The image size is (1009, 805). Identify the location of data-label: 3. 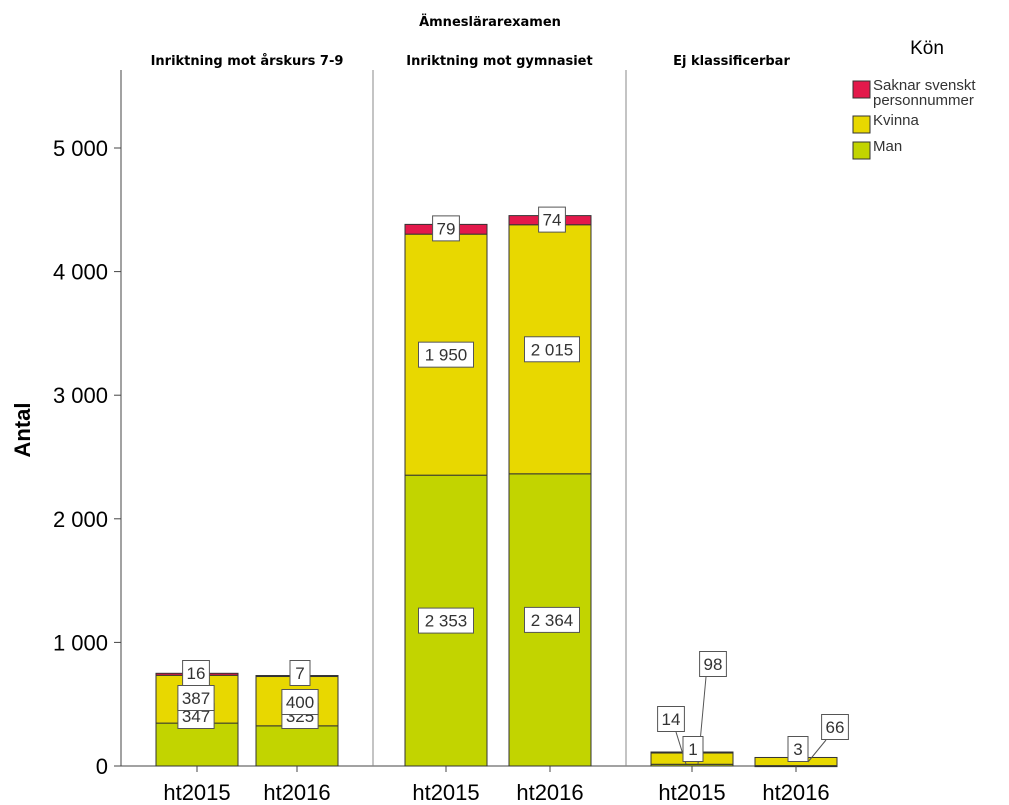
(798, 749).